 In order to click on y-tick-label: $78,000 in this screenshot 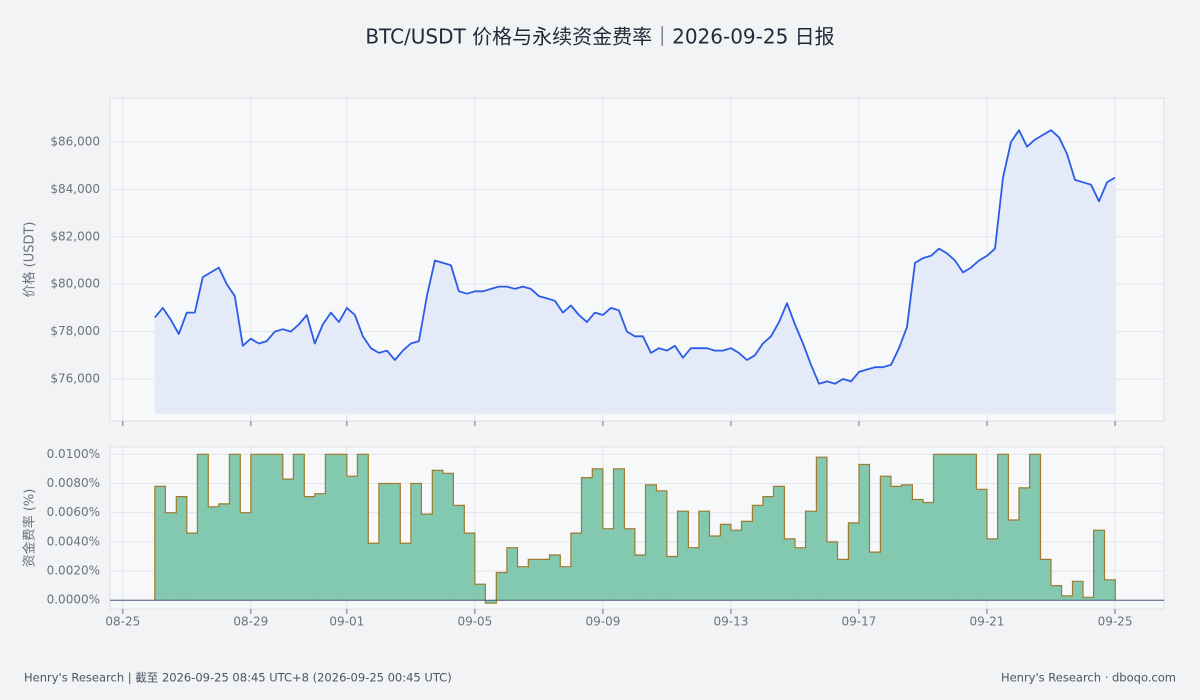, I will do `click(75, 331)`.